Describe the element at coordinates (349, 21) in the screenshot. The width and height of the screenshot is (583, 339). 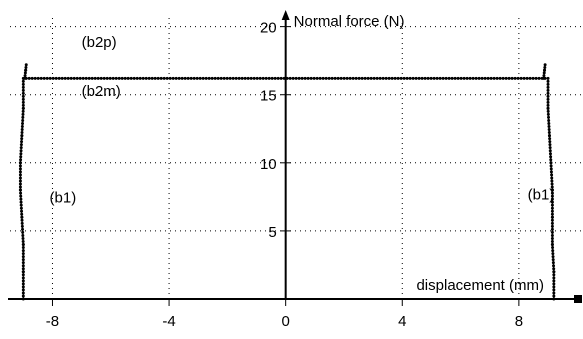
I see `y-axis-label: Normal force (N)` at that location.